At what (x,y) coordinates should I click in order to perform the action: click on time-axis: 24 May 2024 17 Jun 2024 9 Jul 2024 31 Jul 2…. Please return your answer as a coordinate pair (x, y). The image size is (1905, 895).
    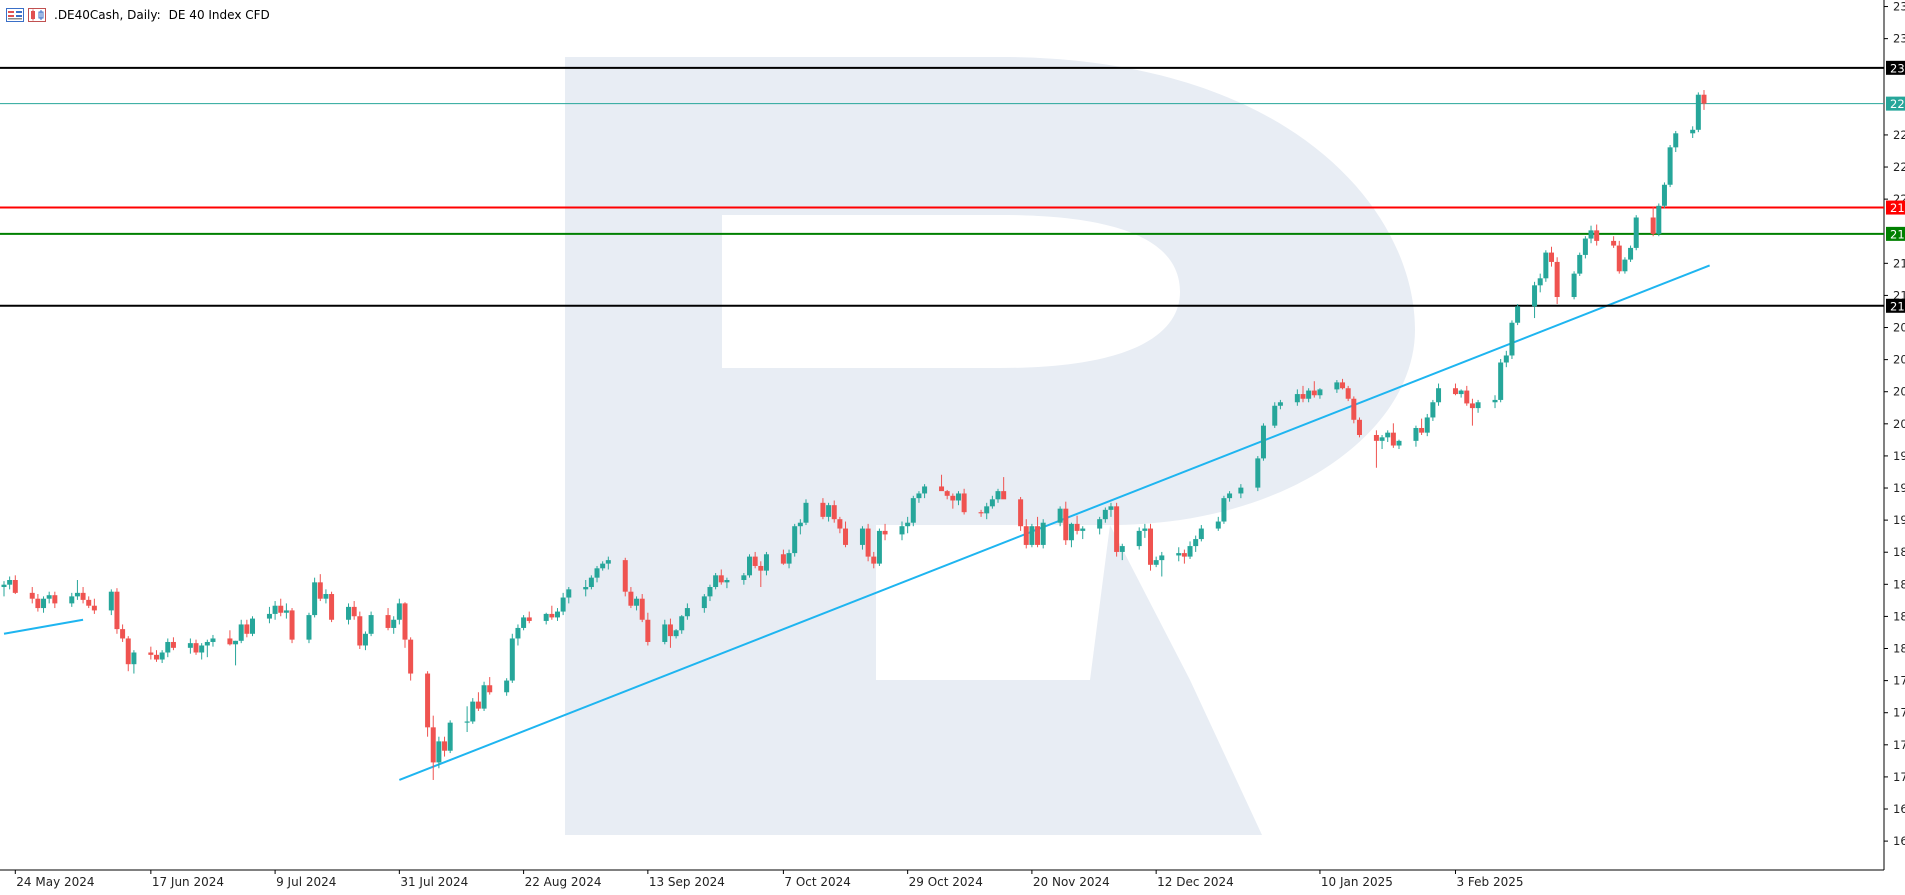
    Looking at the image, I should click on (769, 879).